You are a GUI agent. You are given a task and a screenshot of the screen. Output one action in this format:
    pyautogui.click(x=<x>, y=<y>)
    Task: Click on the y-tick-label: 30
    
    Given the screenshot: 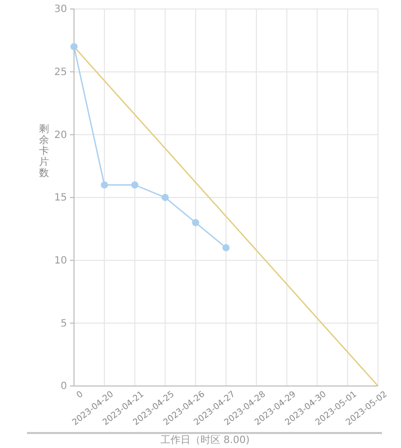 What is the action you would take?
    pyautogui.click(x=60, y=10)
    